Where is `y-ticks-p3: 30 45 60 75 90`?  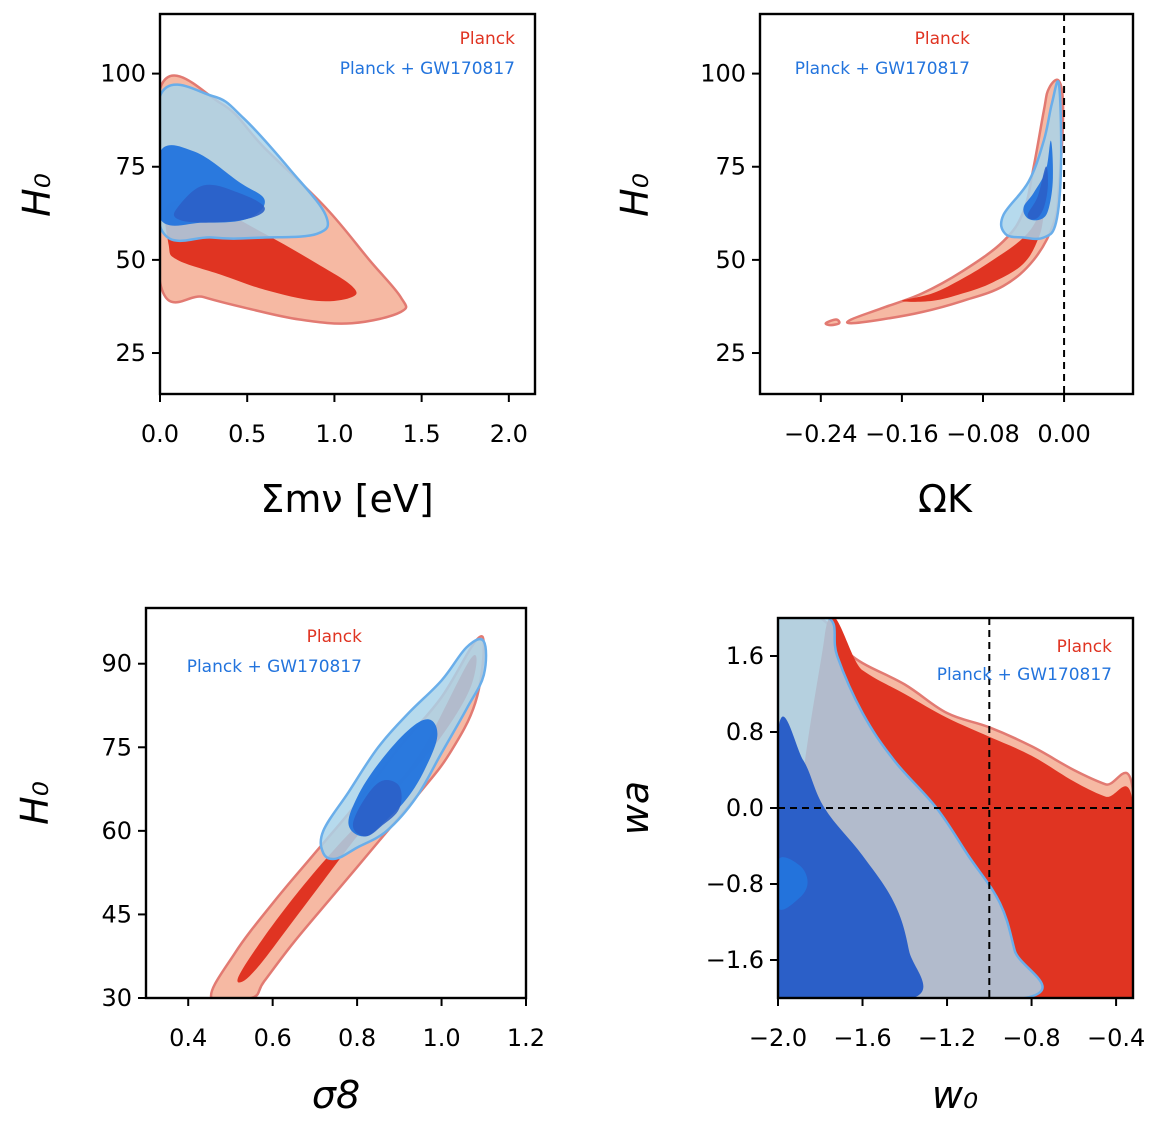 y-ticks-p3: 30 45 60 75 90 is located at coordinates (123, 831).